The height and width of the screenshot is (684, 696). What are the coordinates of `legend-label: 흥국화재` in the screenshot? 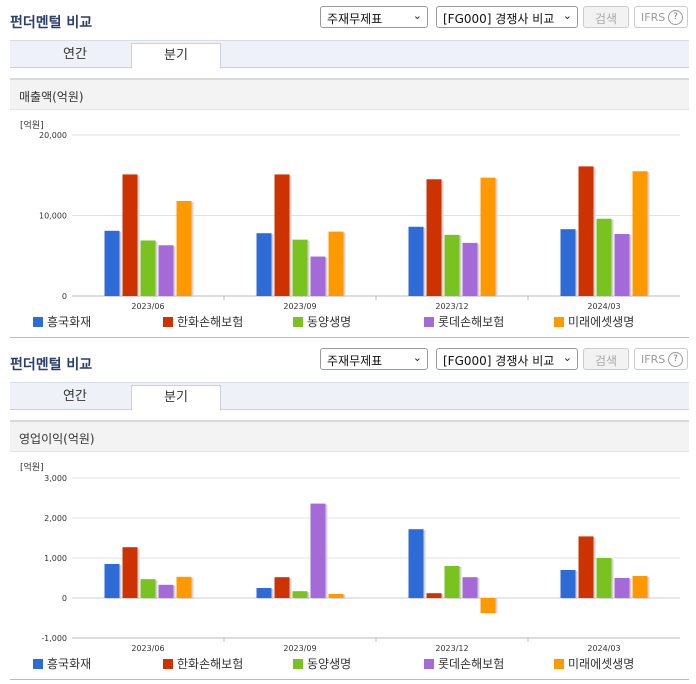 It's located at (69, 664).